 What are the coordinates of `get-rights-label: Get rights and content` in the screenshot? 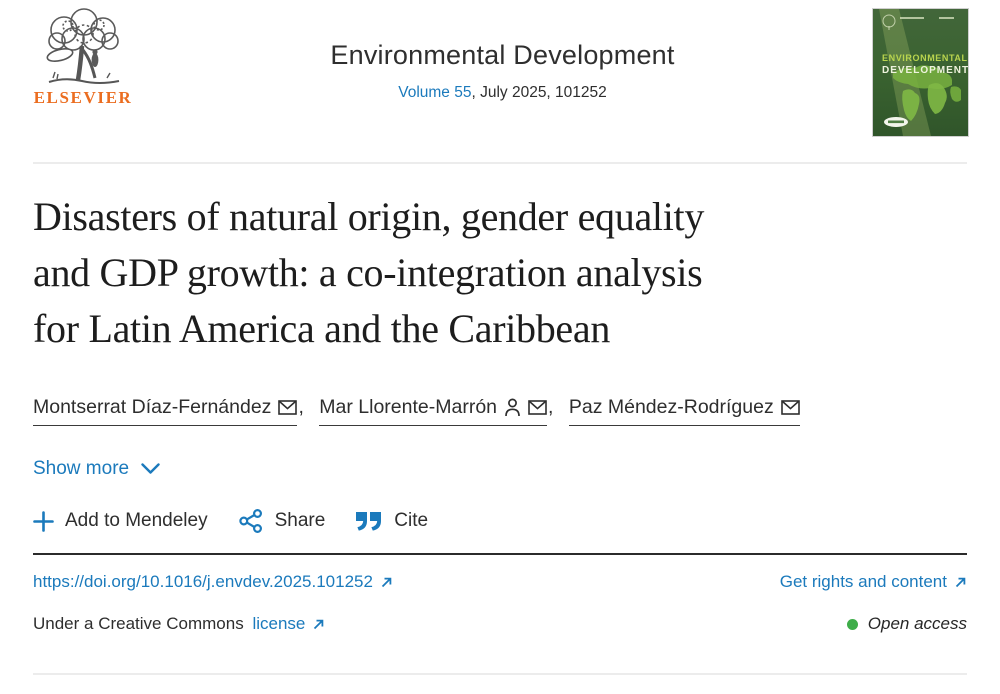 It's located at (863, 581).